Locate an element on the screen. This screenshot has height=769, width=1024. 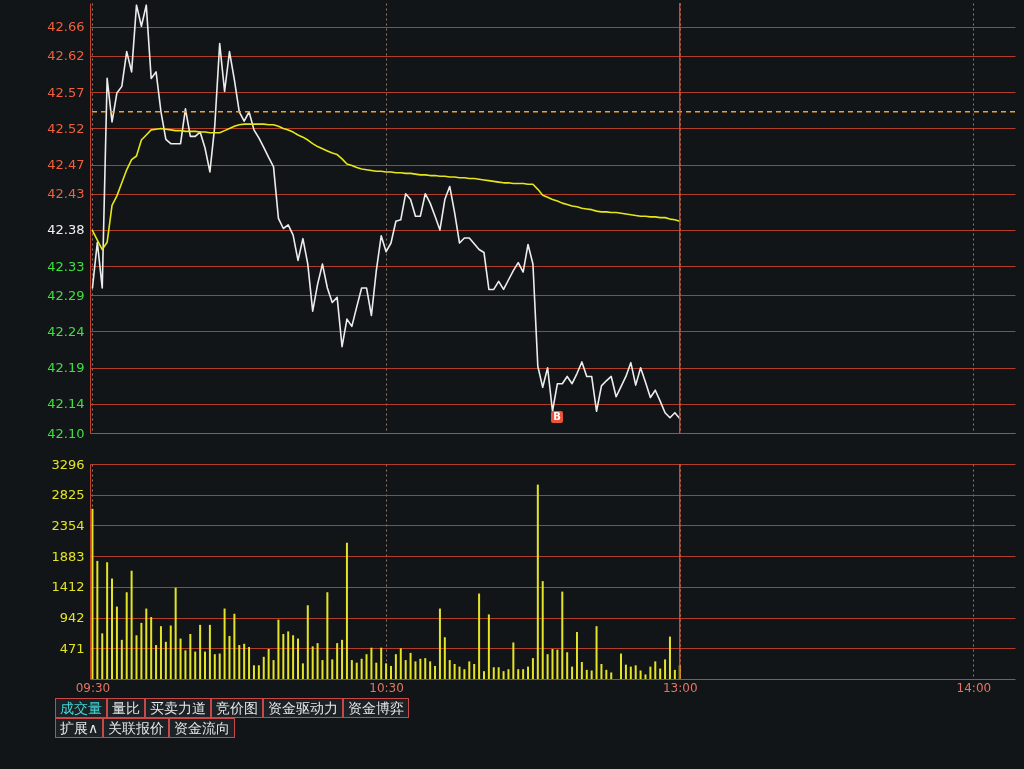
tab: 竞价图 is located at coordinates (237, 708).